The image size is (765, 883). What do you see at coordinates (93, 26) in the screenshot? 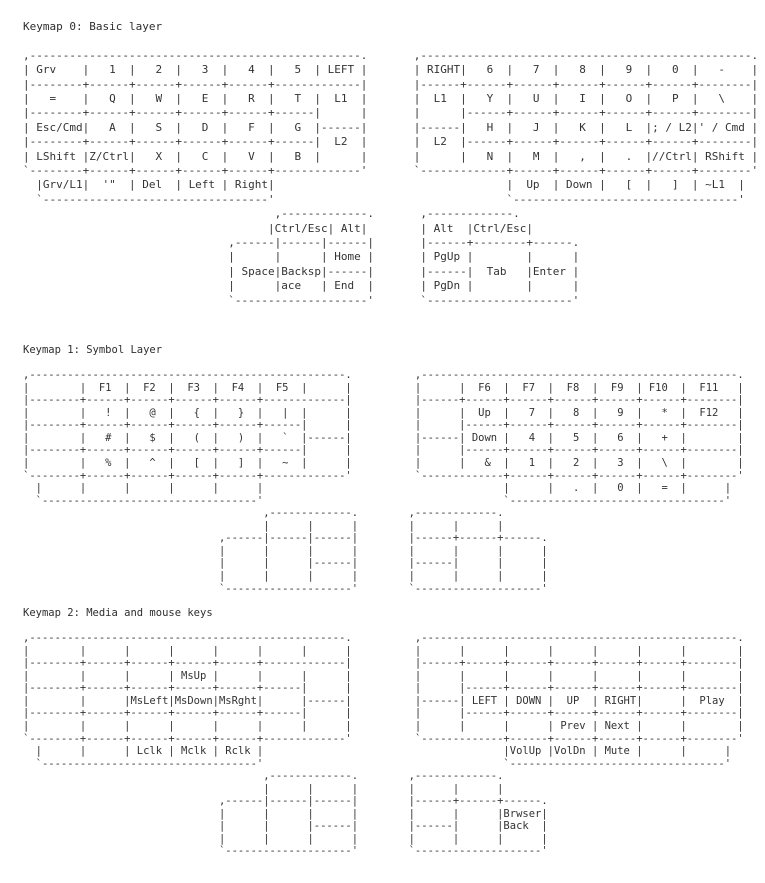
I see `keymap-0-title: Keymap 0: Basic layer` at bounding box center [93, 26].